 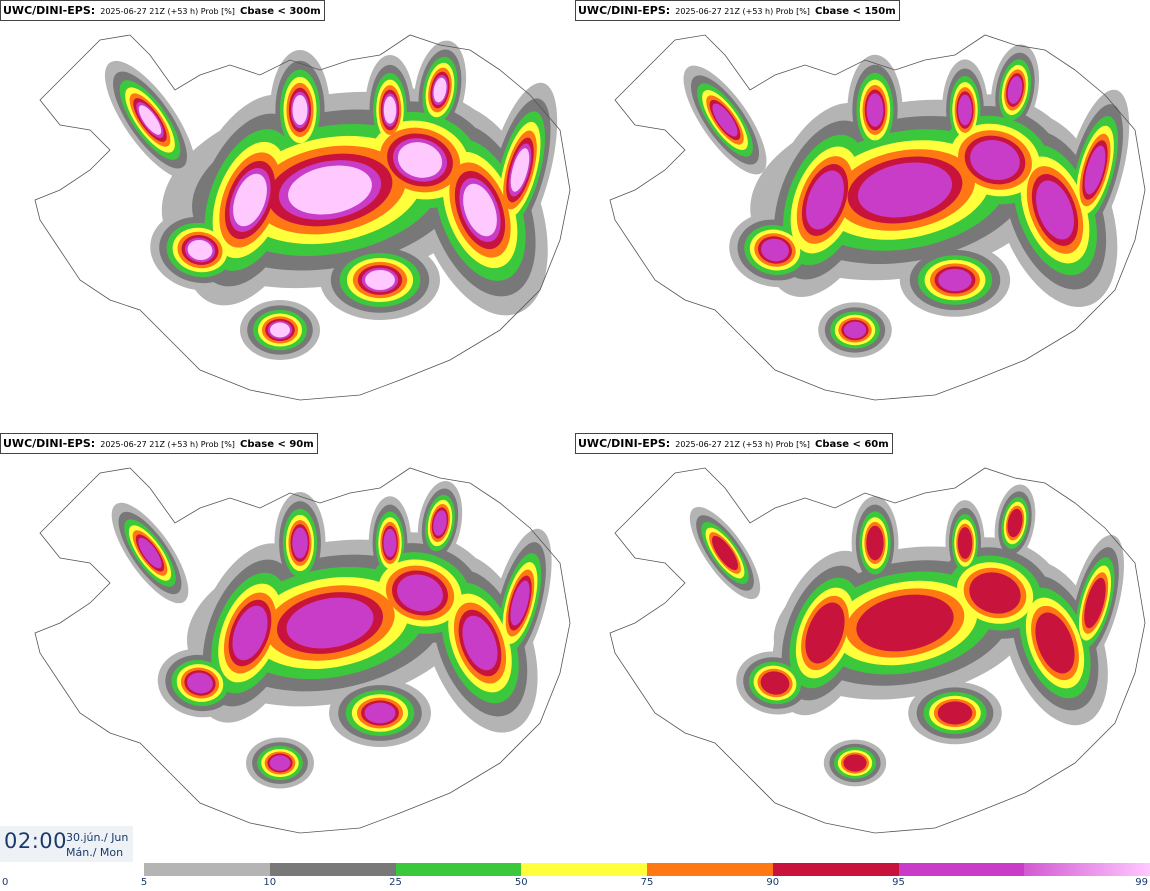 I want to click on valid-date-line1: 30.jún./ Jun, so click(x=97, y=837).